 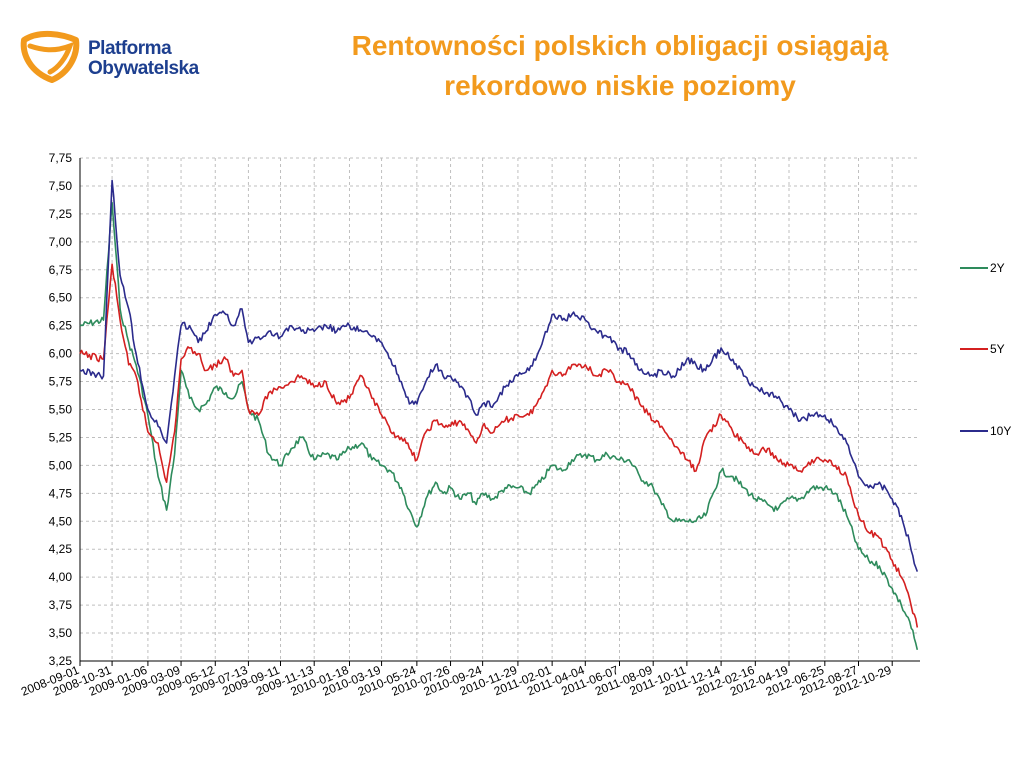 I want to click on y-tick-label: 3,50, so click(x=61, y=633).